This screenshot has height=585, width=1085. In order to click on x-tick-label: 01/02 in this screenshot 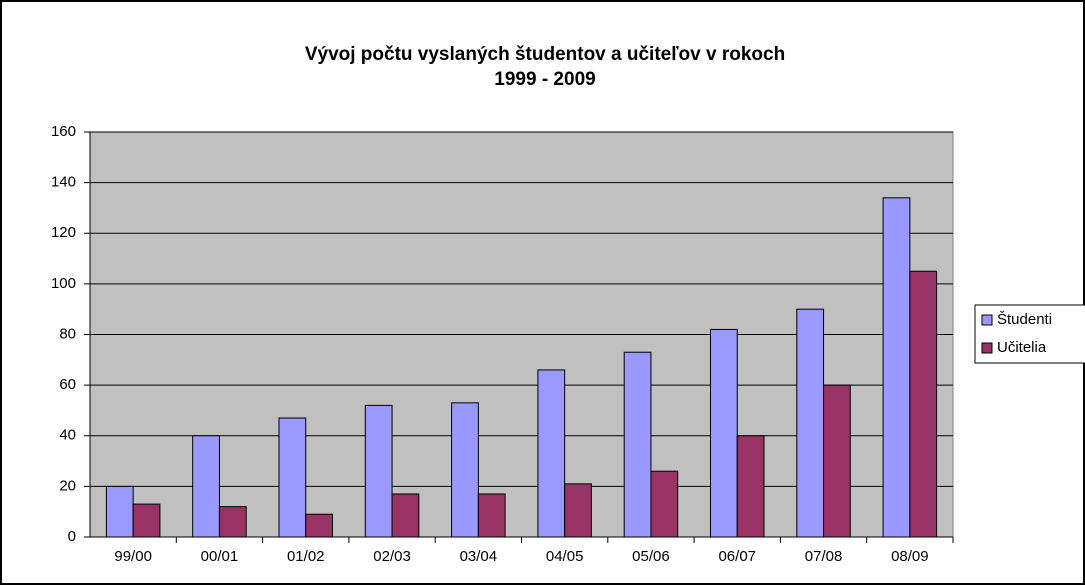, I will do `click(306, 556)`.